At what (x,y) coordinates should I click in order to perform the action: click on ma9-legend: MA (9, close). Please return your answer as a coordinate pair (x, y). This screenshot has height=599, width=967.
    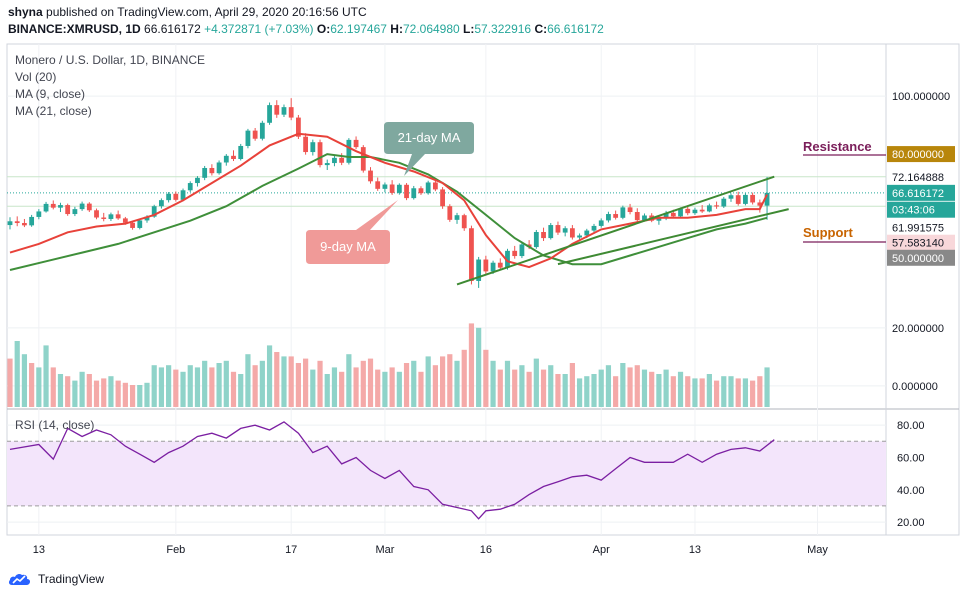
    Looking at the image, I should click on (50, 94).